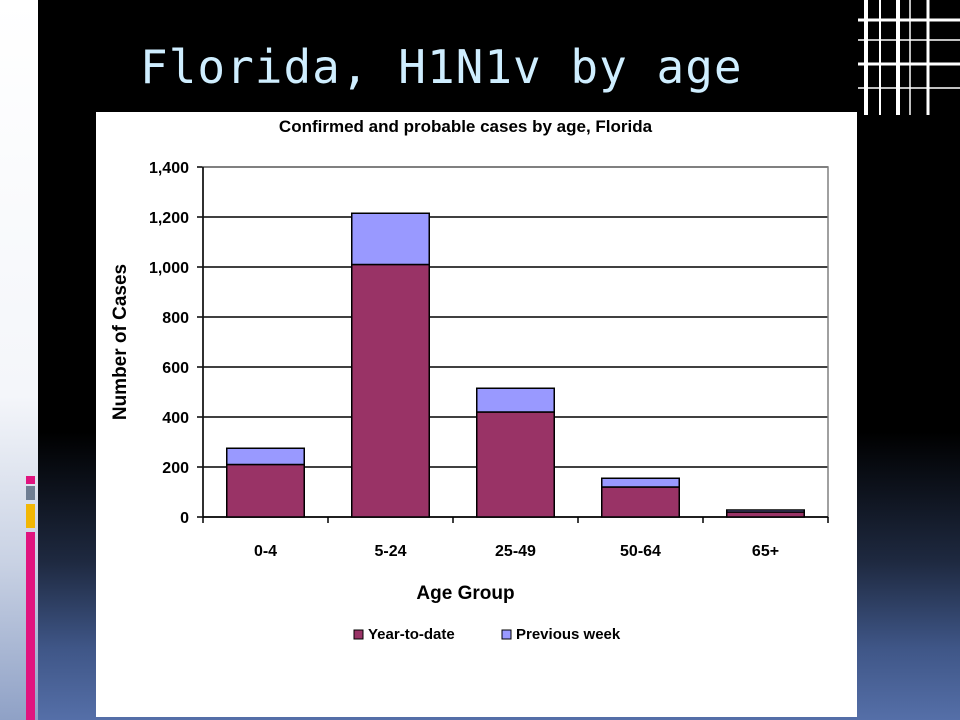 This screenshot has width=960, height=720. I want to click on accent-bar-pink-top, so click(30, 480).